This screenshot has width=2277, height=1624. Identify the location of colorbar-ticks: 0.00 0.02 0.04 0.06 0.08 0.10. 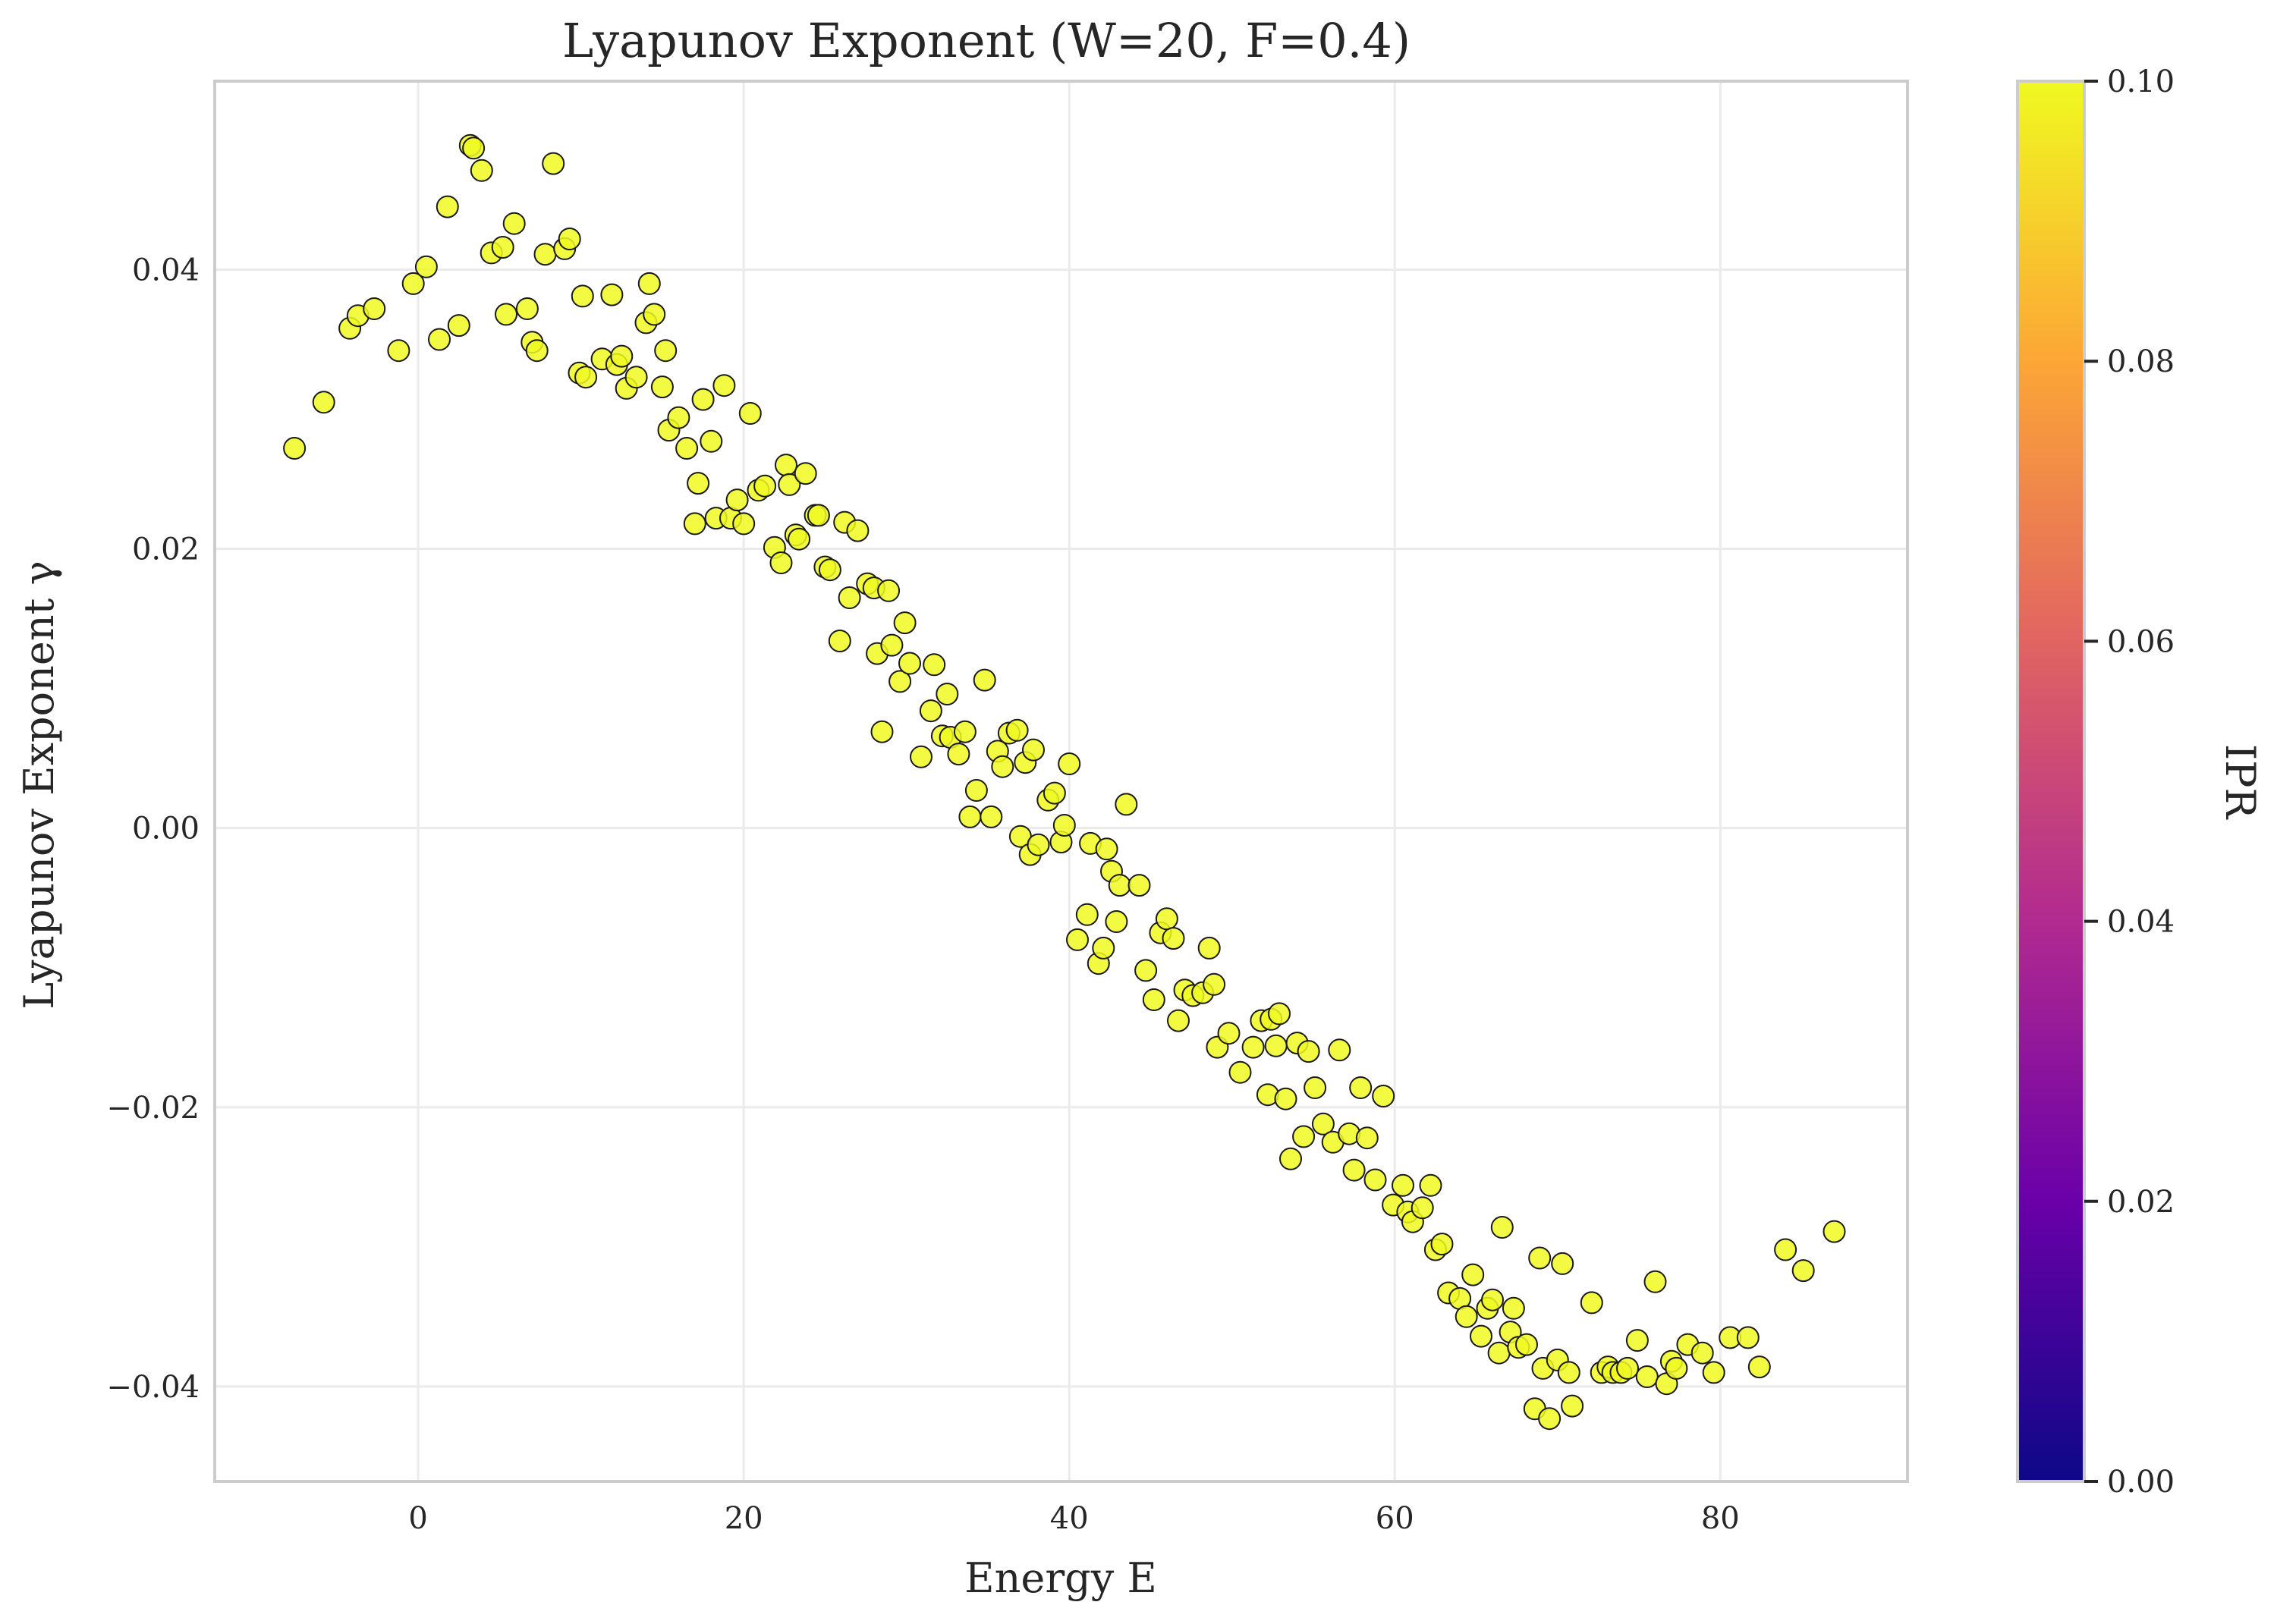
(2129, 782).